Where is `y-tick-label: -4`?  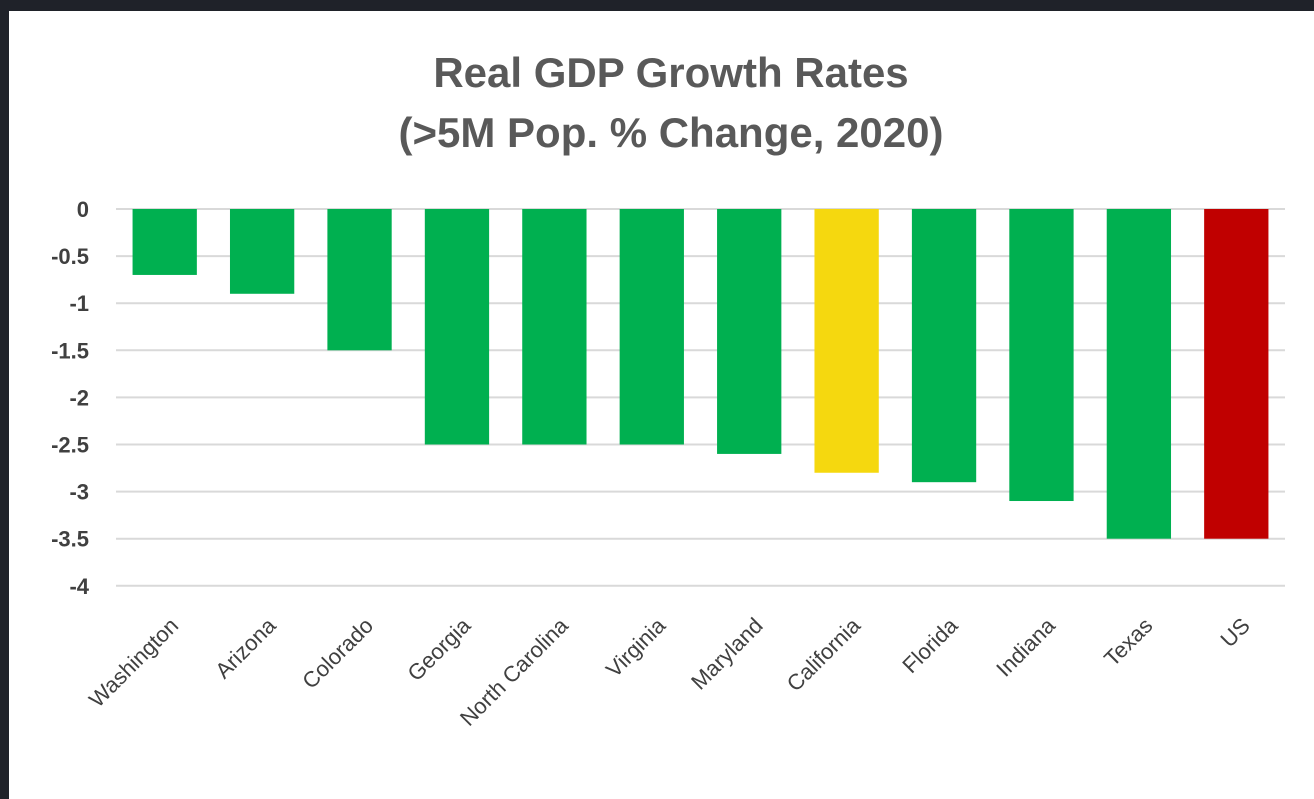 y-tick-label: -4 is located at coordinates (79, 586).